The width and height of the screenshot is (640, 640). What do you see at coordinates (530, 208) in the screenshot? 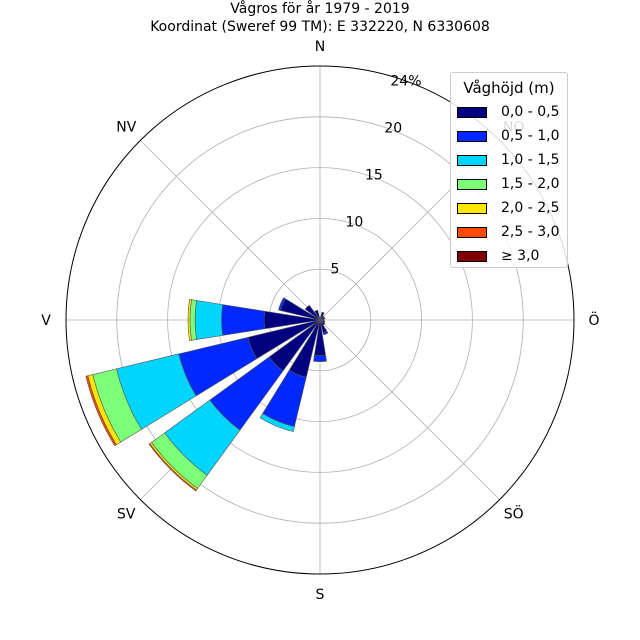
I see `legend-label: 2,0 - 2,5` at bounding box center [530, 208].